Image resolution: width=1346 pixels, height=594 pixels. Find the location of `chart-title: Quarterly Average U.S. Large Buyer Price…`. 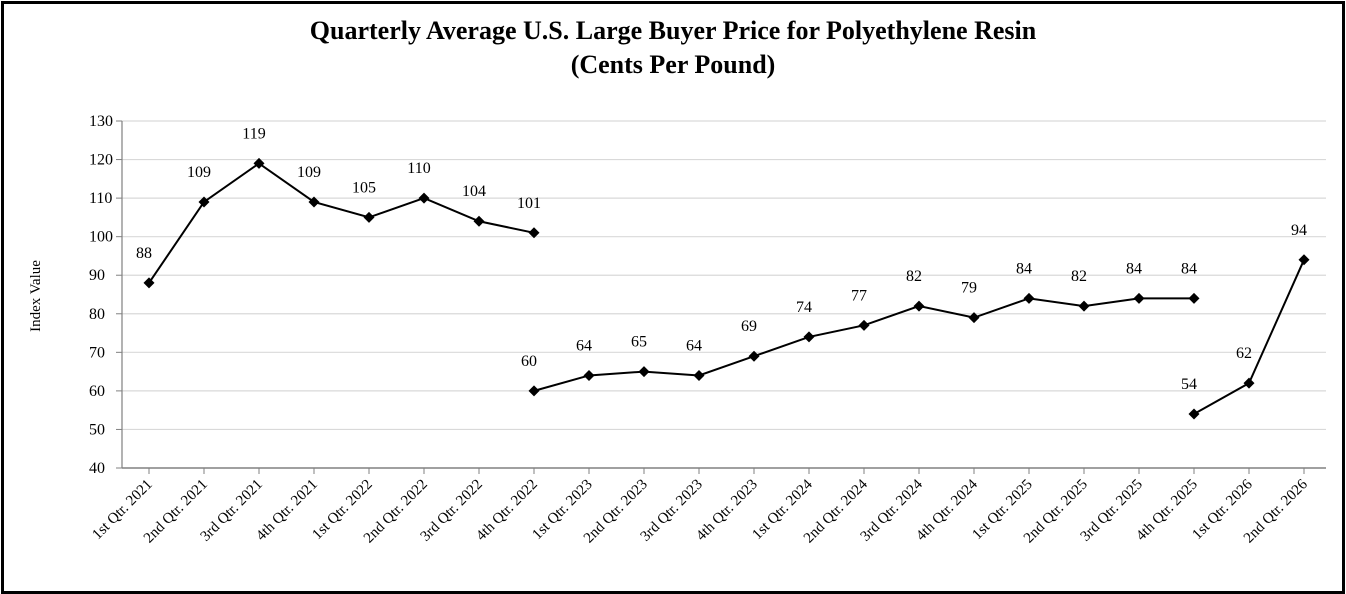

chart-title: Quarterly Average U.S. Large Buyer Price… is located at coordinates (673, 30).